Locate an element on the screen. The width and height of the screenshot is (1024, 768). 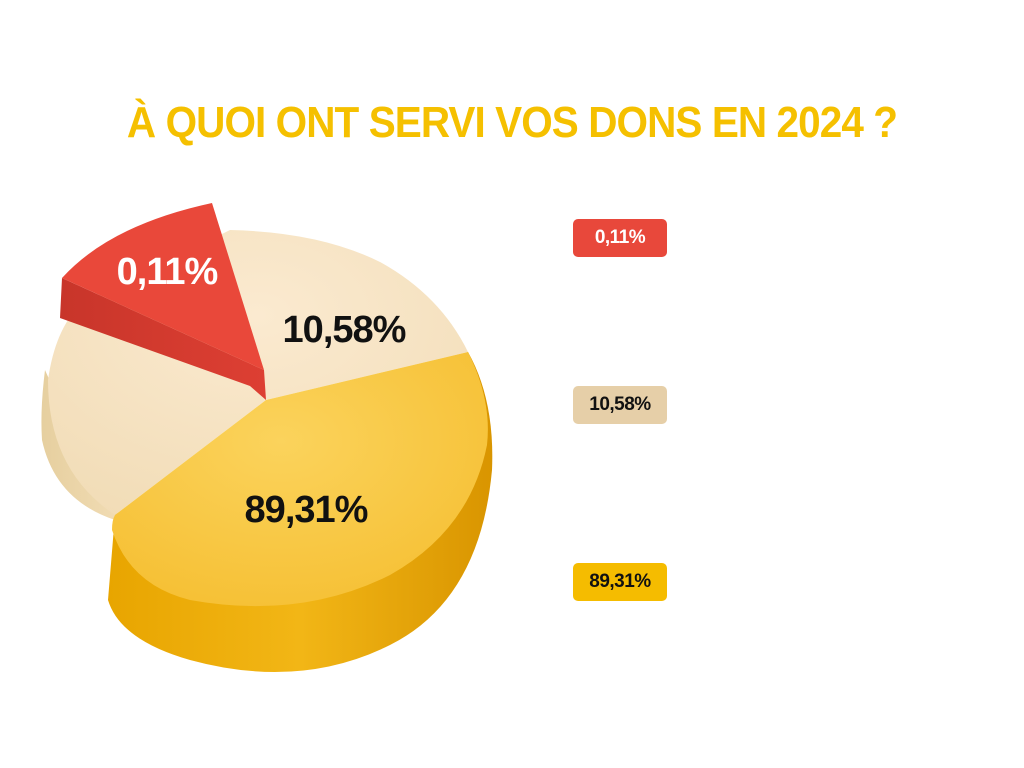
legend-badge-0-11: 0,11% is located at coordinates (620, 238).